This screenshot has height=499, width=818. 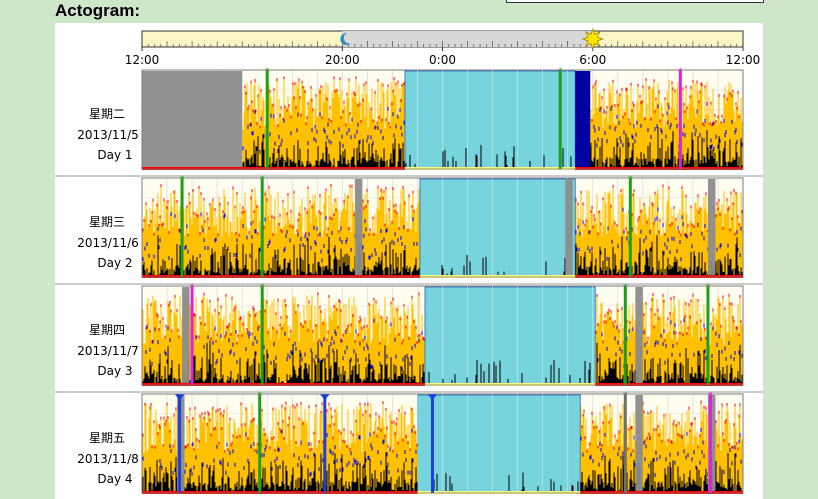 What do you see at coordinates (114, 479) in the screenshot?
I see `day-label: Day 4` at bounding box center [114, 479].